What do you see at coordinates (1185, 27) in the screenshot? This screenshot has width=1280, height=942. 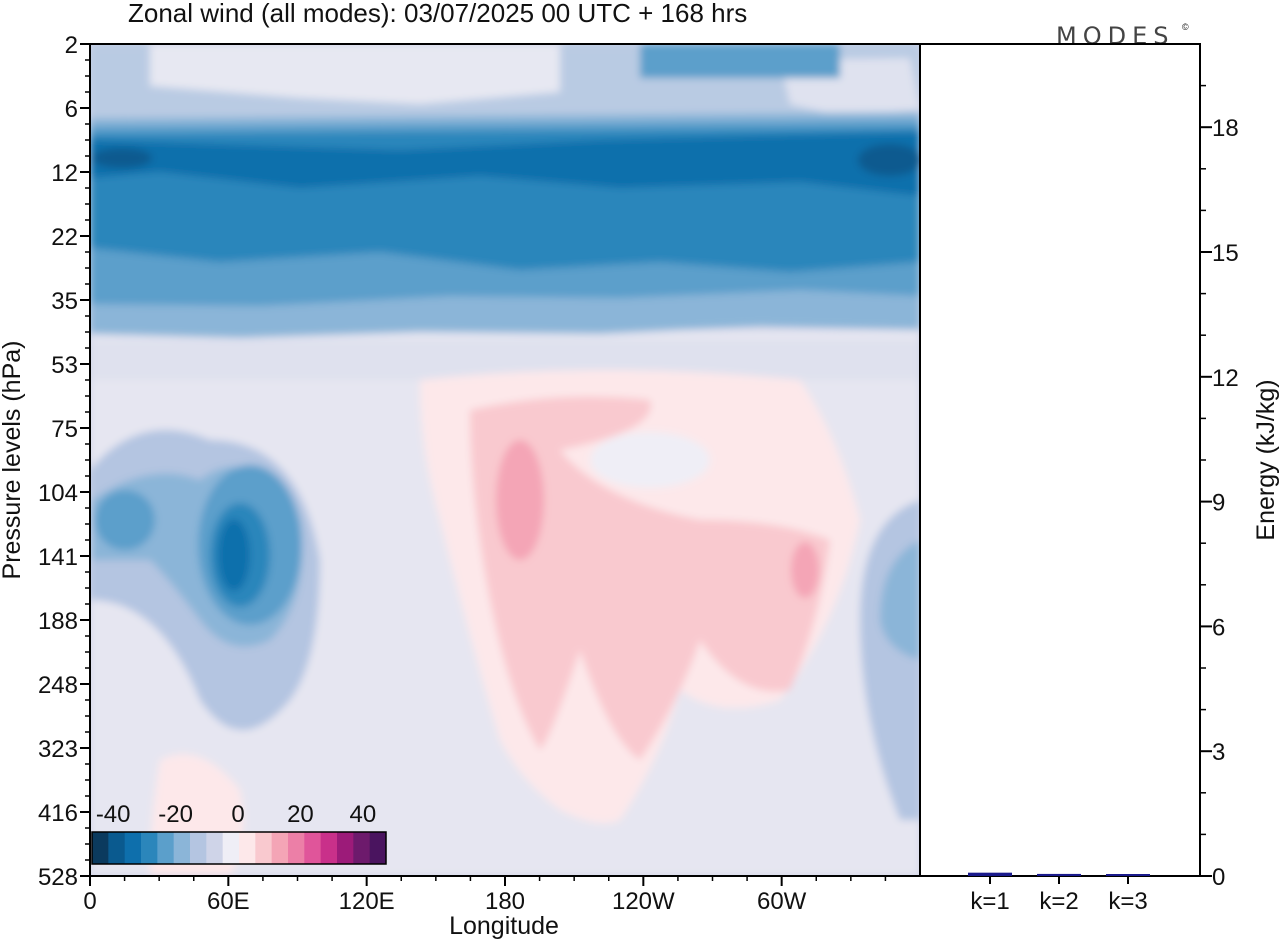 I see `logo-copyright-mark: ©` at bounding box center [1185, 27].